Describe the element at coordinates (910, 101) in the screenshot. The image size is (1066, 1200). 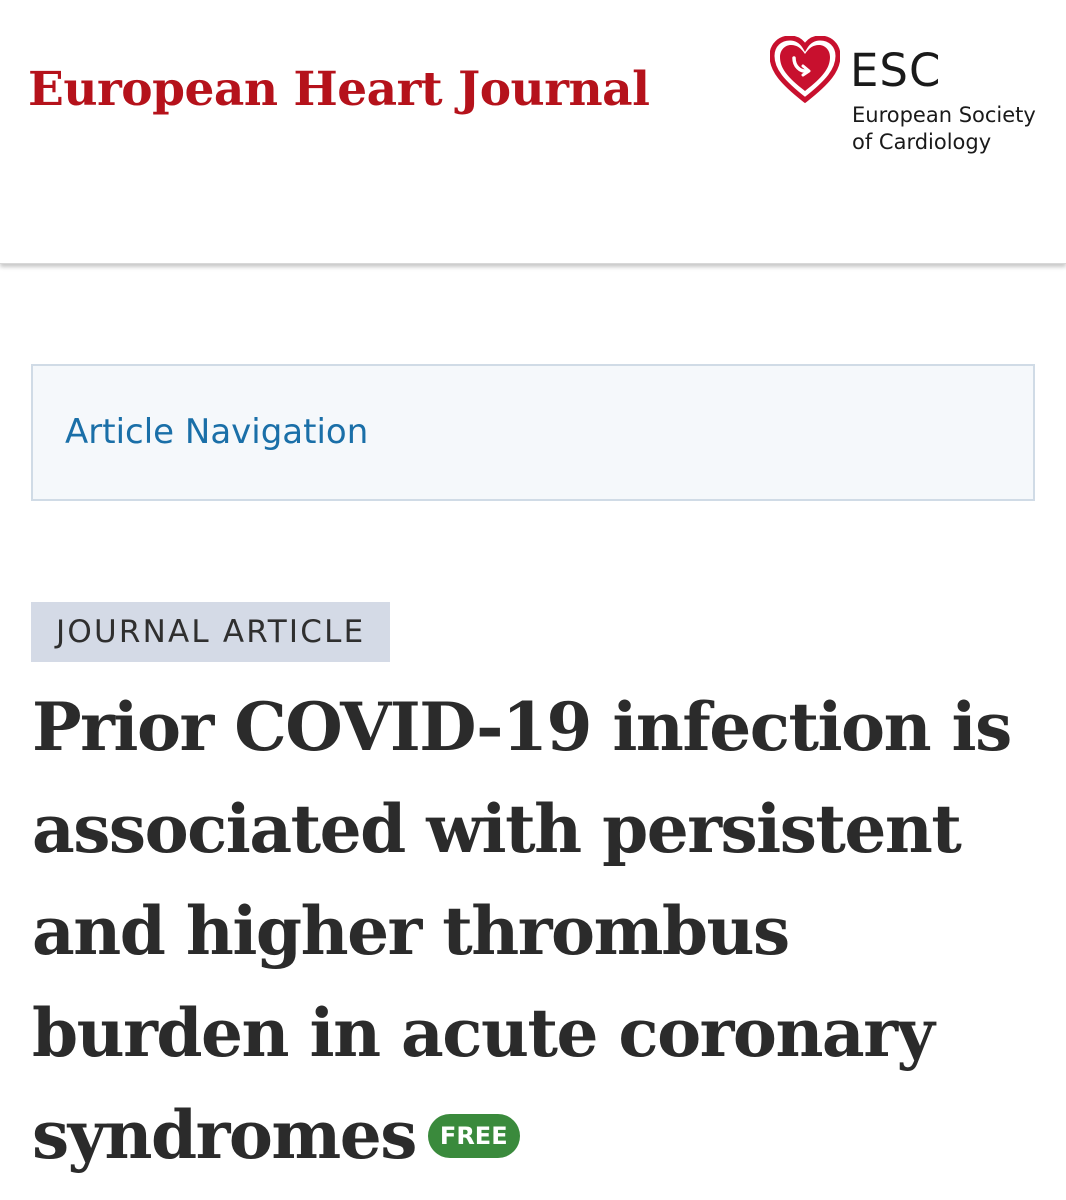
I see `esc-logo: ESC European Society of Cardiology` at that location.